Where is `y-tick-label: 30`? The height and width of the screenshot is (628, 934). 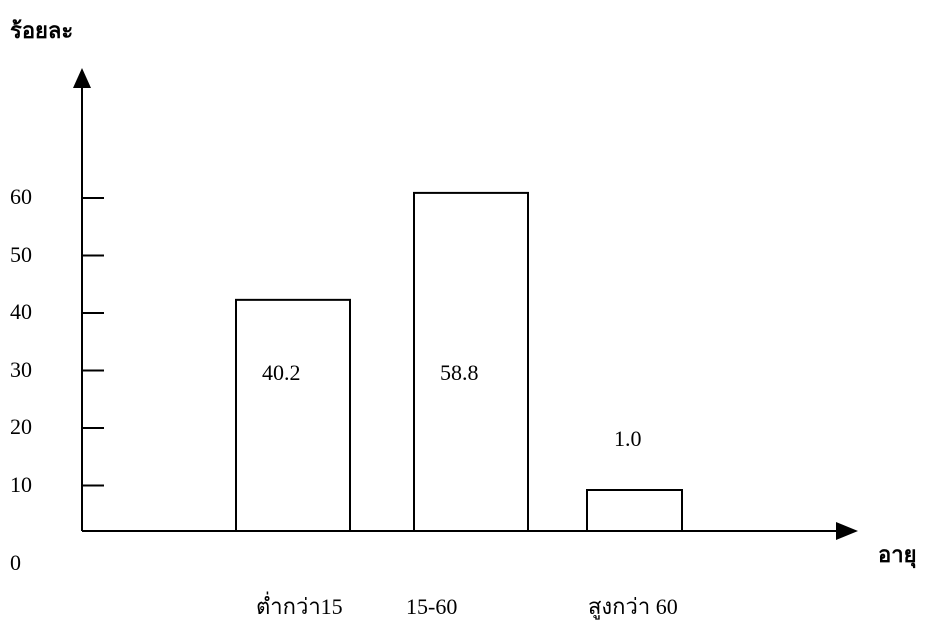 y-tick-label: 30 is located at coordinates (21, 369).